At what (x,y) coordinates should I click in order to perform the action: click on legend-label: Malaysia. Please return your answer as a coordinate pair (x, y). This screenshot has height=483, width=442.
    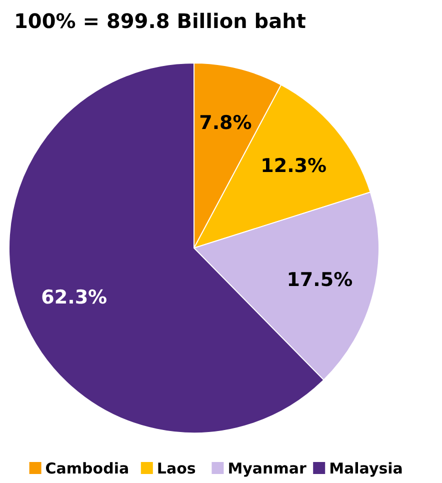
    Looking at the image, I should click on (366, 468).